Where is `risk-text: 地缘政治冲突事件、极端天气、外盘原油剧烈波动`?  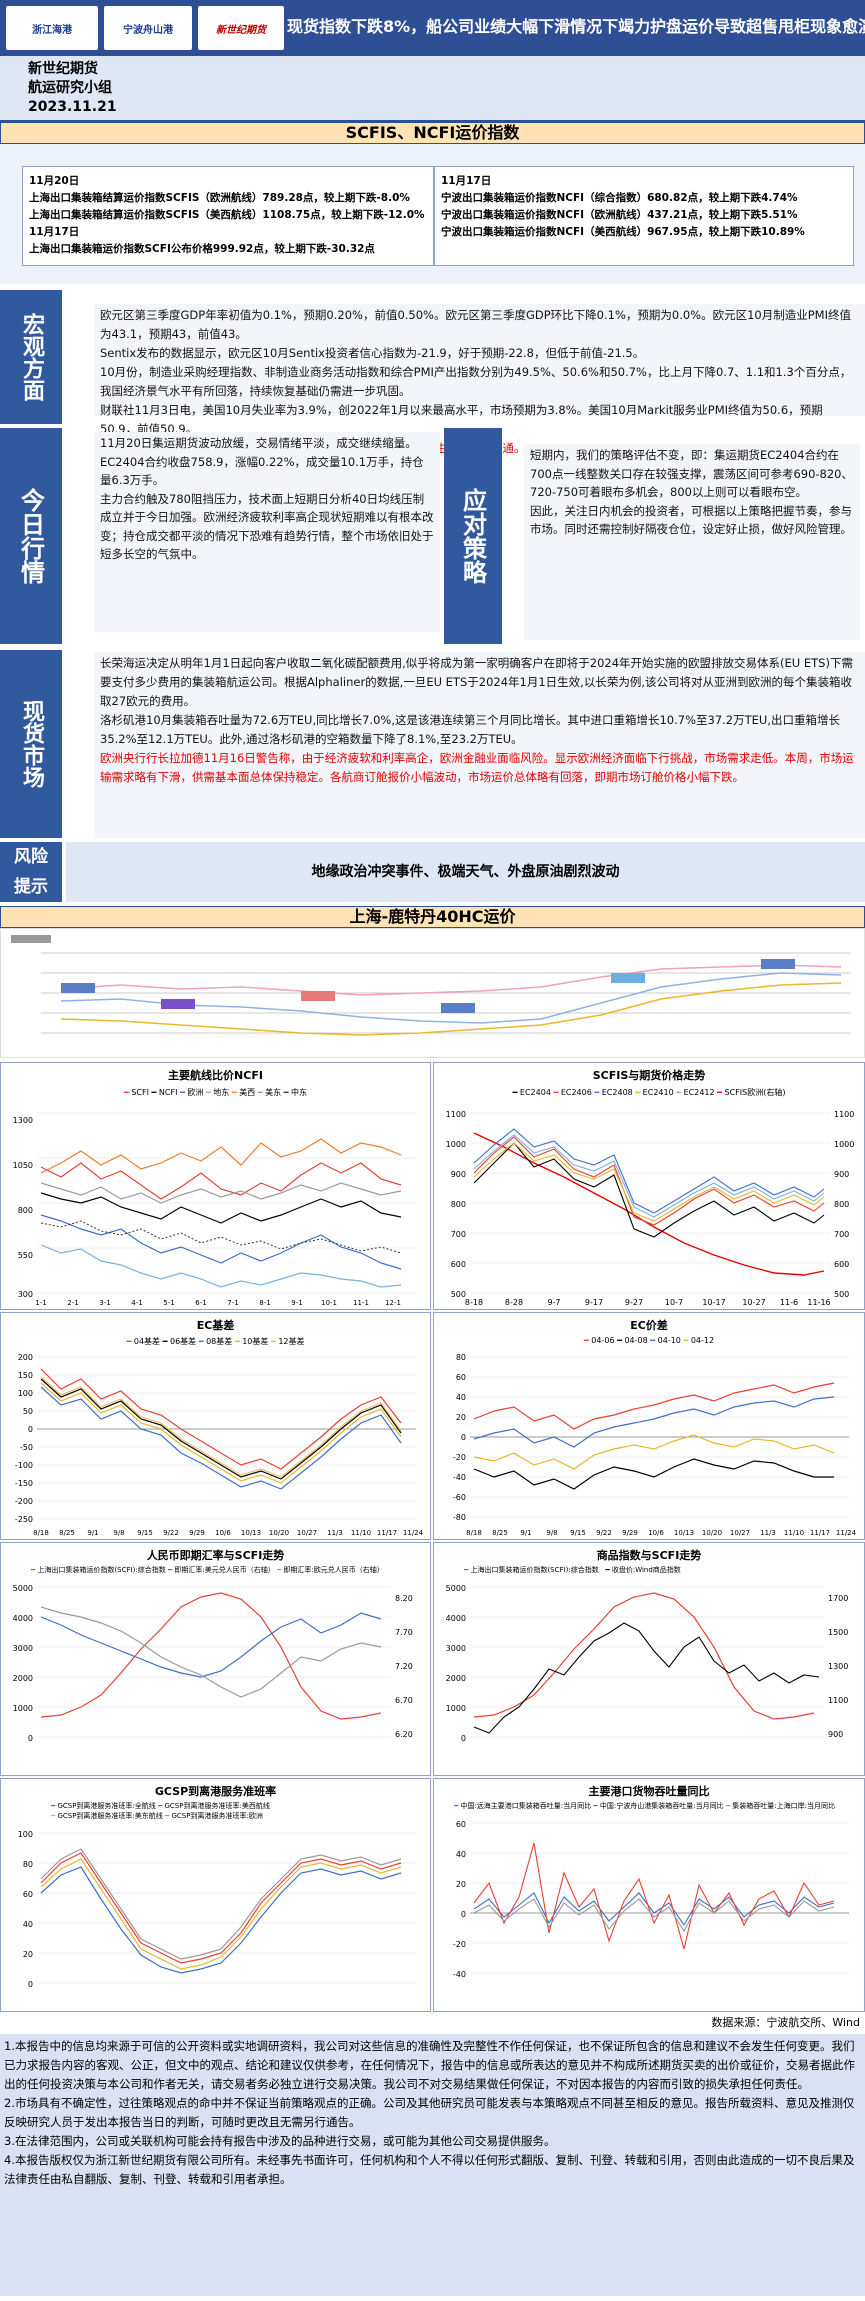
risk-text: 地缘政治冲突事件、极端天气、外盘原油剧烈波动 is located at coordinates (465, 872).